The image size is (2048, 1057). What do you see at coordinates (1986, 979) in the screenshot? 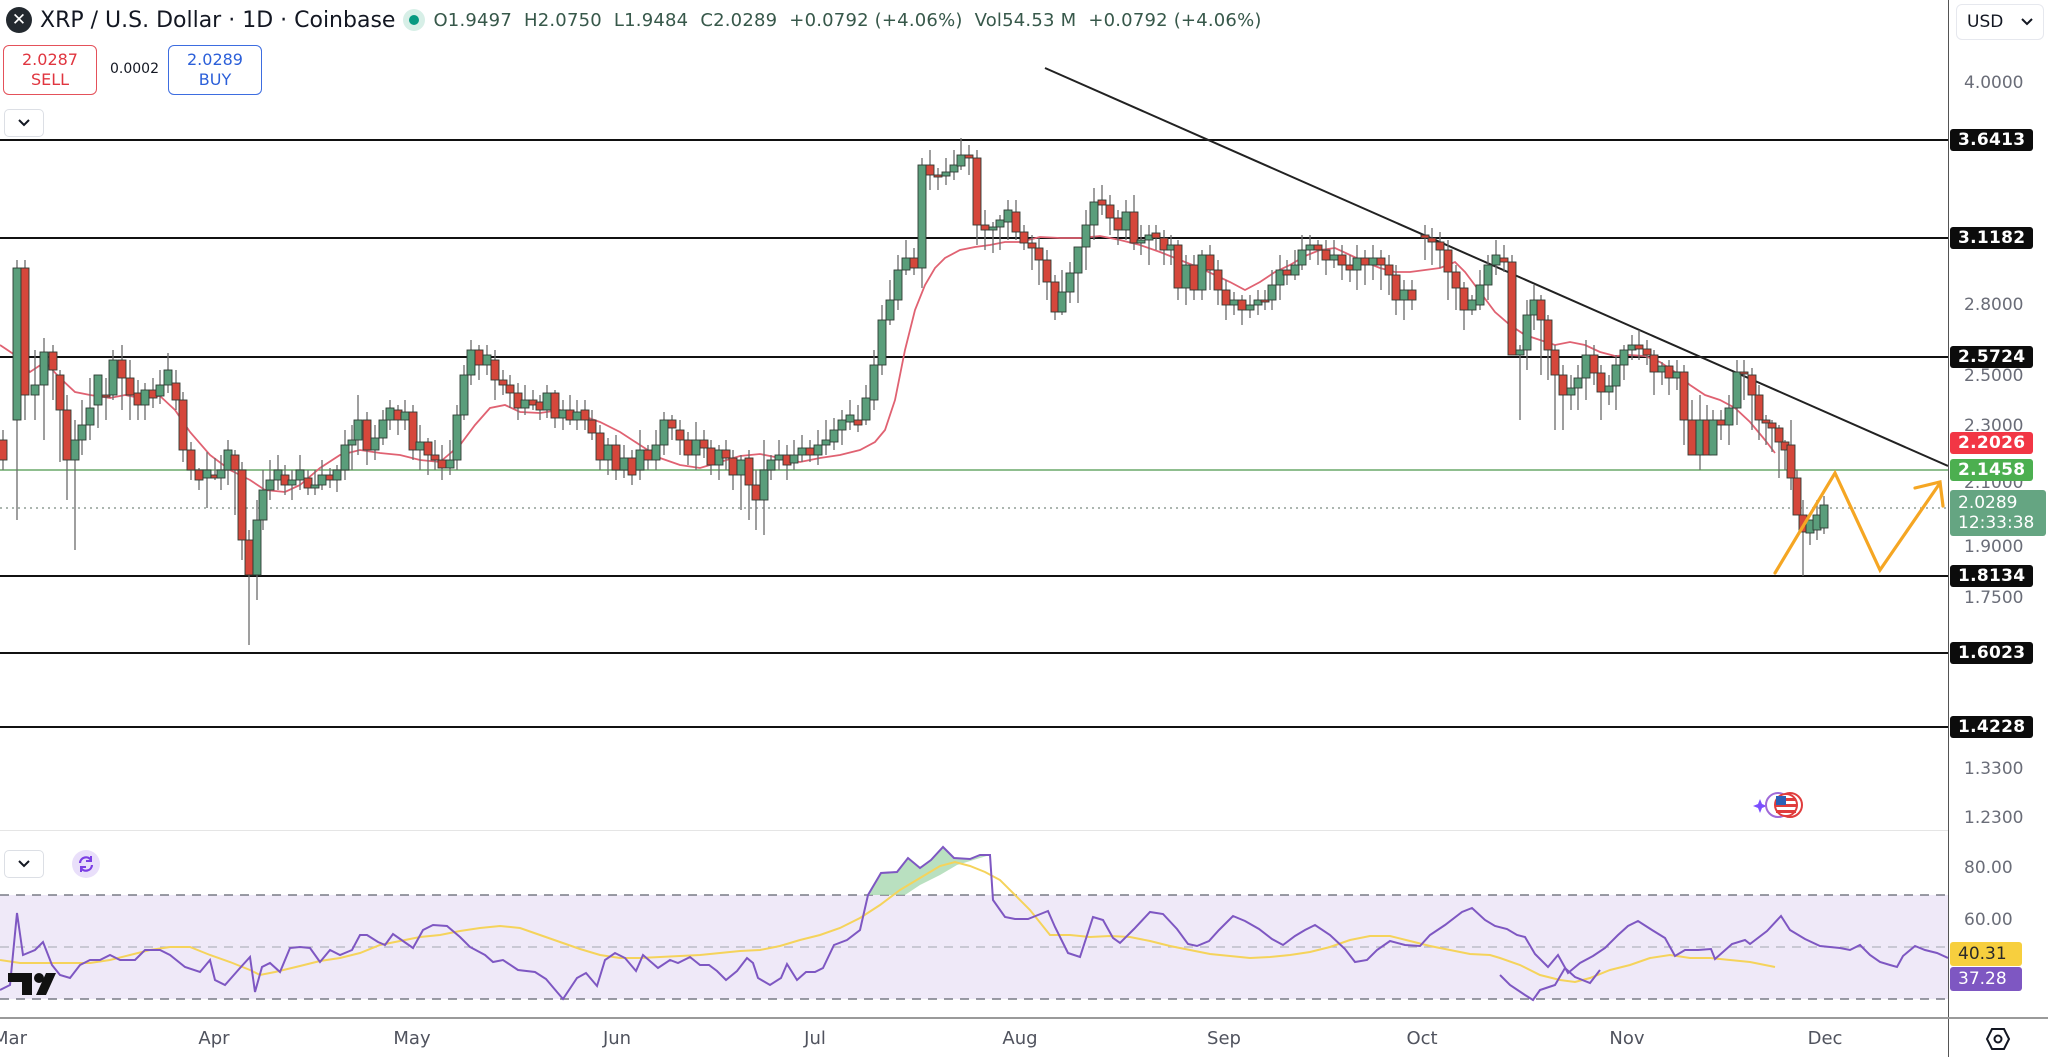
I see `rsi-value-label: 37.28` at bounding box center [1986, 979].